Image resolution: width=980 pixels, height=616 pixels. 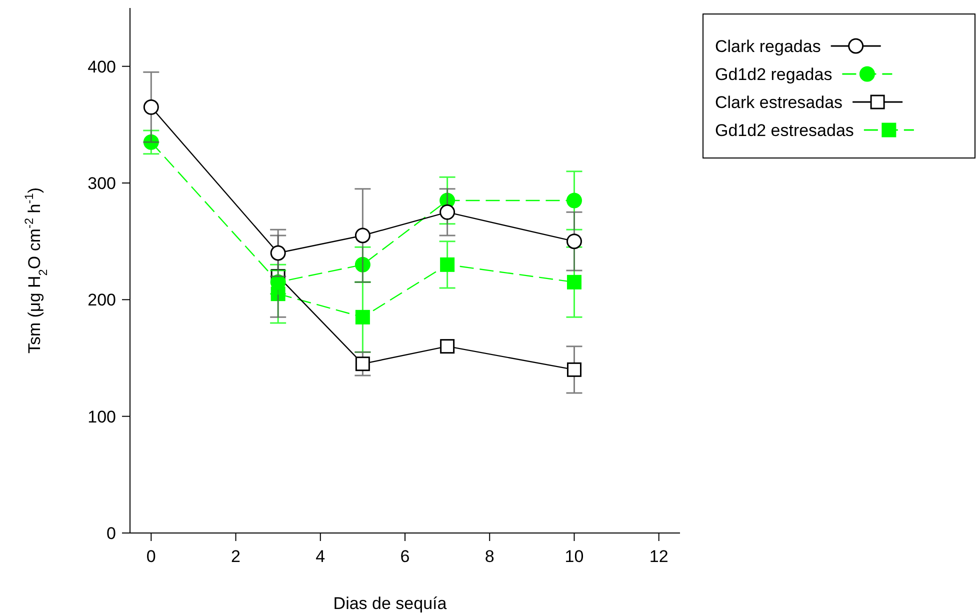 What do you see at coordinates (390, 603) in the screenshot?
I see `x-axis-title: Dias de sequía` at bounding box center [390, 603].